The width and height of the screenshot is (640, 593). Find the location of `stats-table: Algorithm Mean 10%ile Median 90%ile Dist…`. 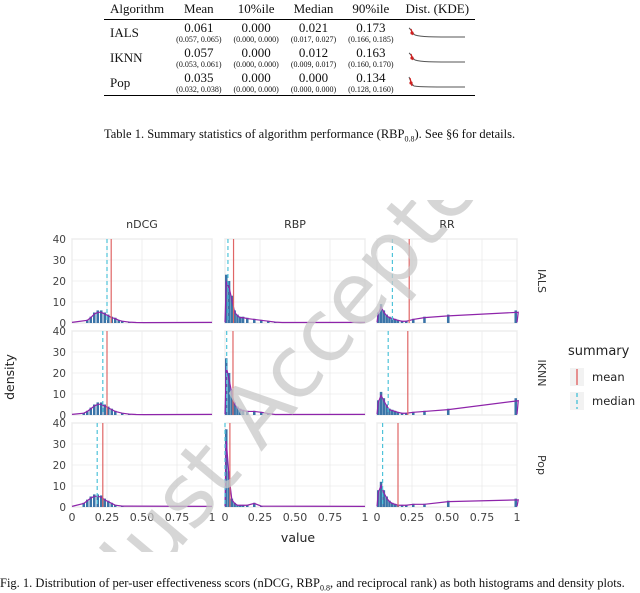

stats-table: Algorithm Mean 10%ile Median 90%ile Dist… is located at coordinates (289, 48).